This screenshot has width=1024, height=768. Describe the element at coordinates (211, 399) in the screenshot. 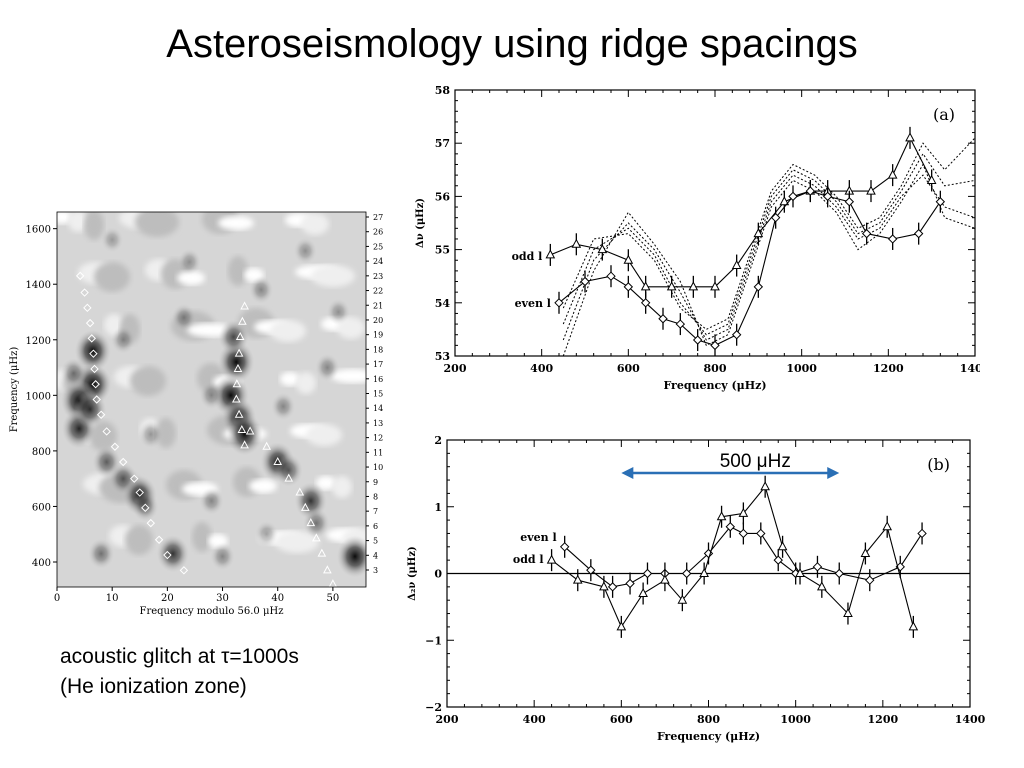

I see `echelle-frame` at that location.